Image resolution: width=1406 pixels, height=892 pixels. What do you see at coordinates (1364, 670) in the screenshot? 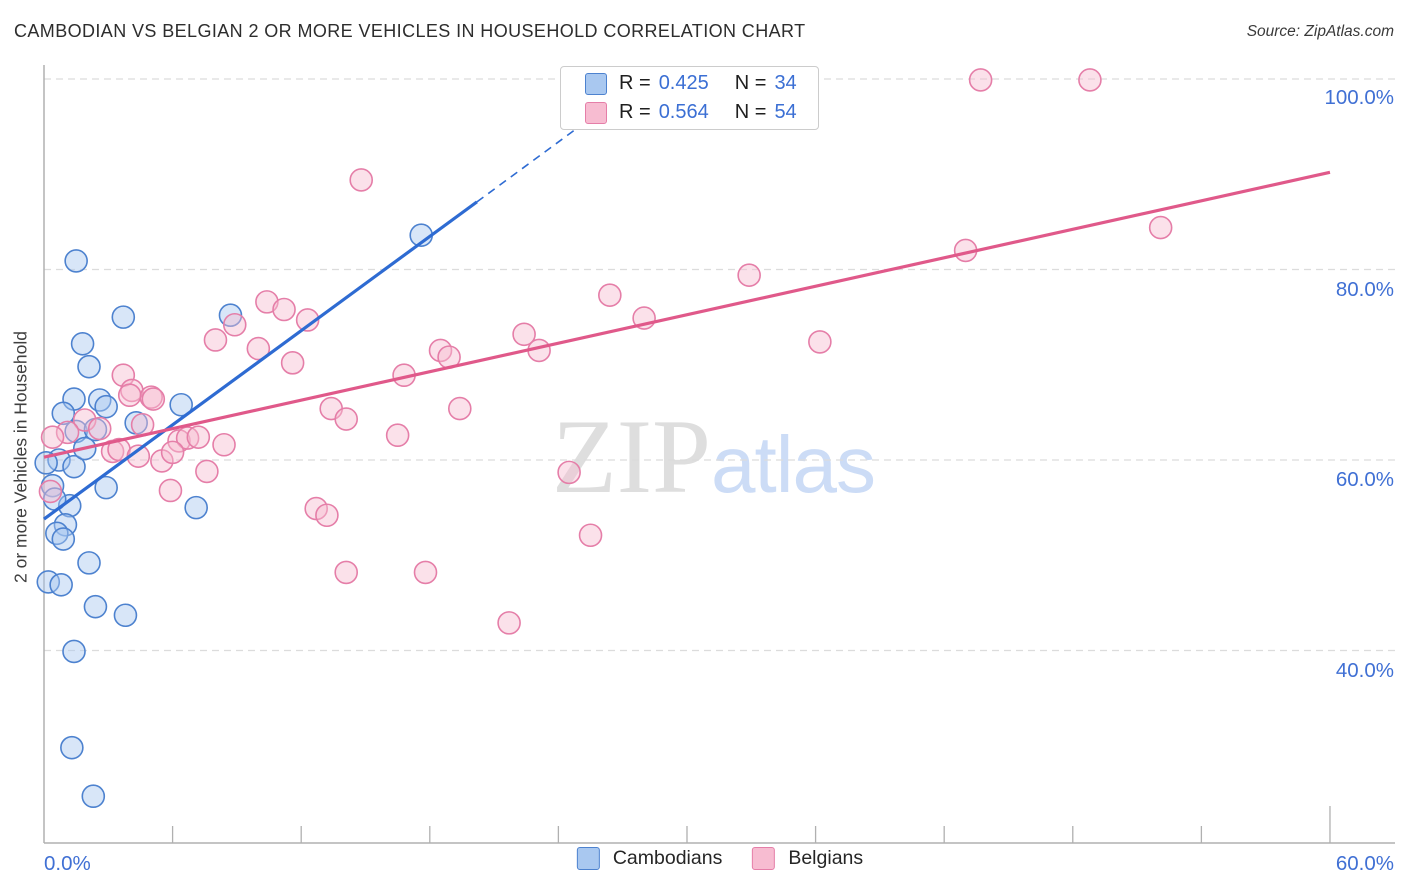
I see `y-tick-label-40: 40.0%` at bounding box center [1364, 670].